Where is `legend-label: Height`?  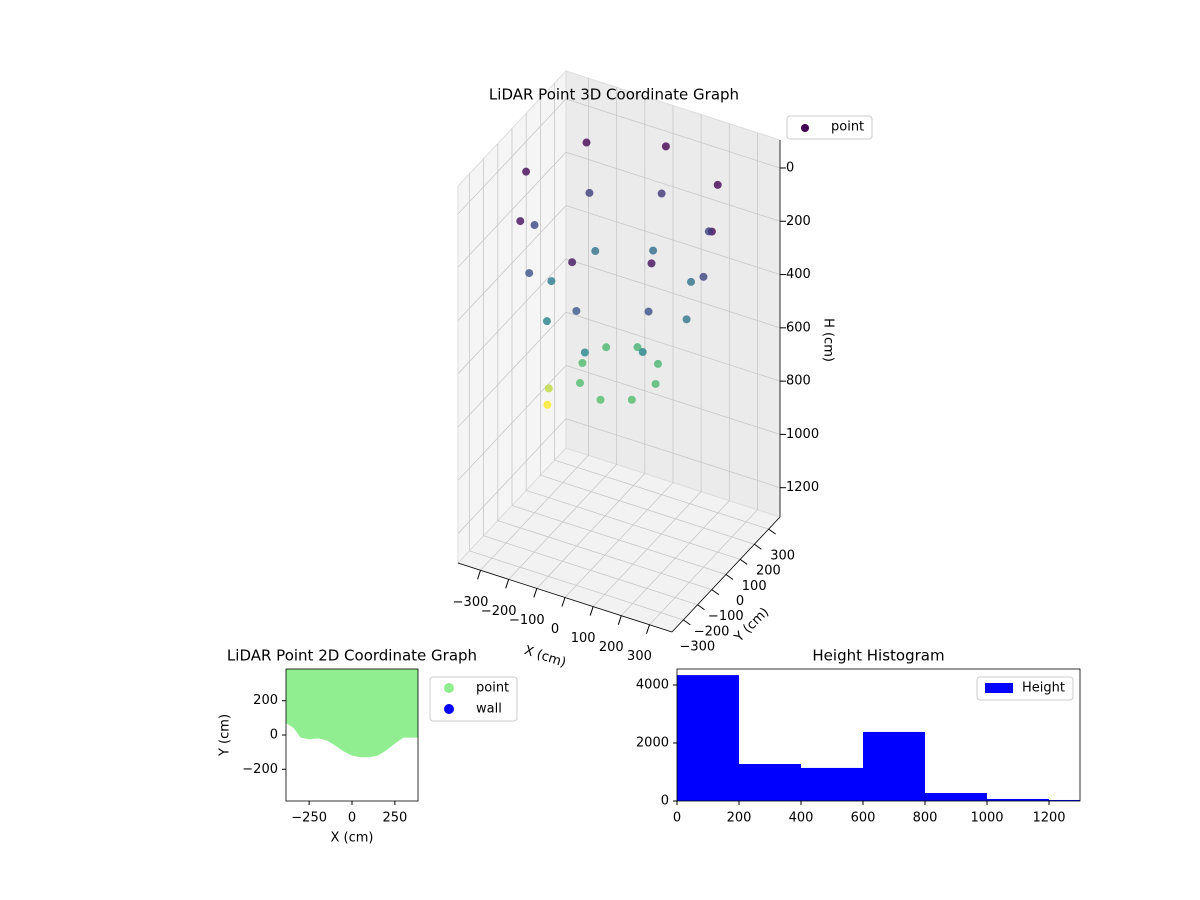
legend-label: Height is located at coordinates (1043, 688).